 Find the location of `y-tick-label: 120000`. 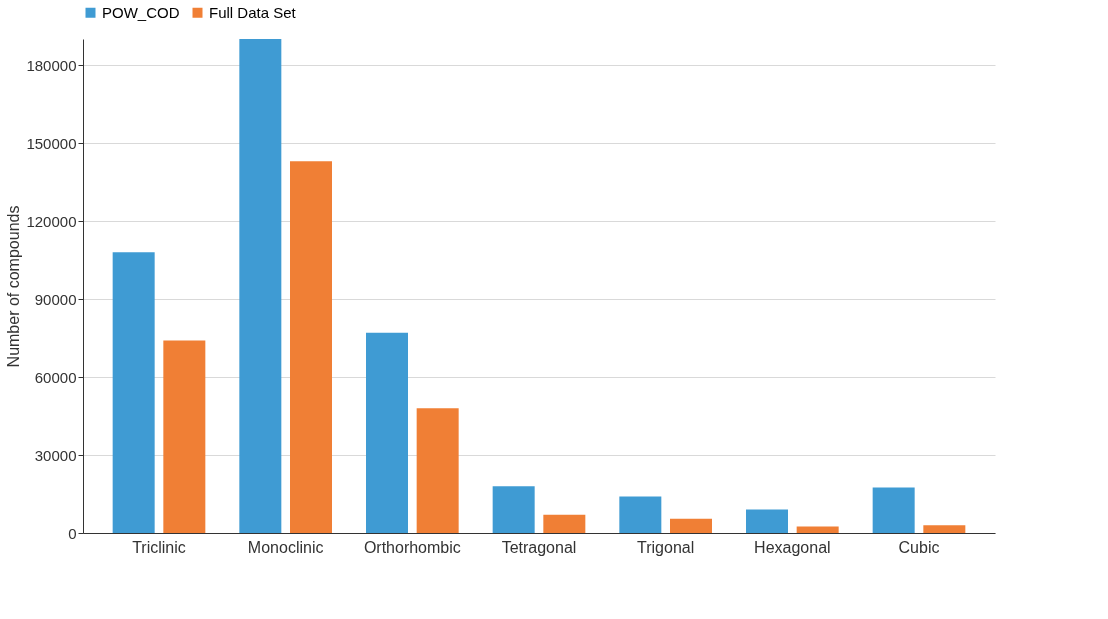

y-tick-label: 120000 is located at coordinates (51, 221).